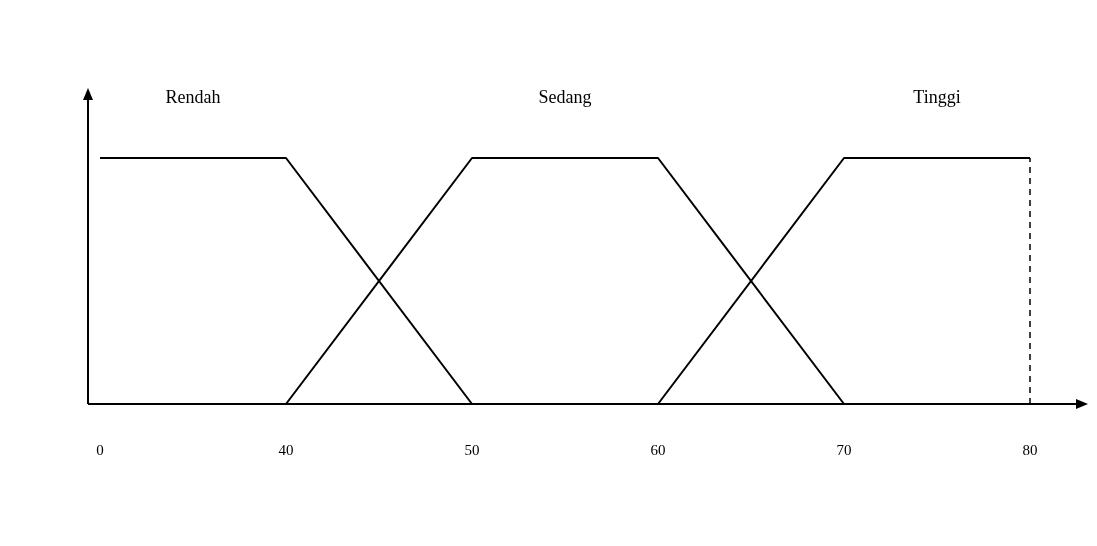 The height and width of the screenshot is (546, 1097). Describe the element at coordinates (100, 449) in the screenshot. I see `x-tick-label: 0` at that location.